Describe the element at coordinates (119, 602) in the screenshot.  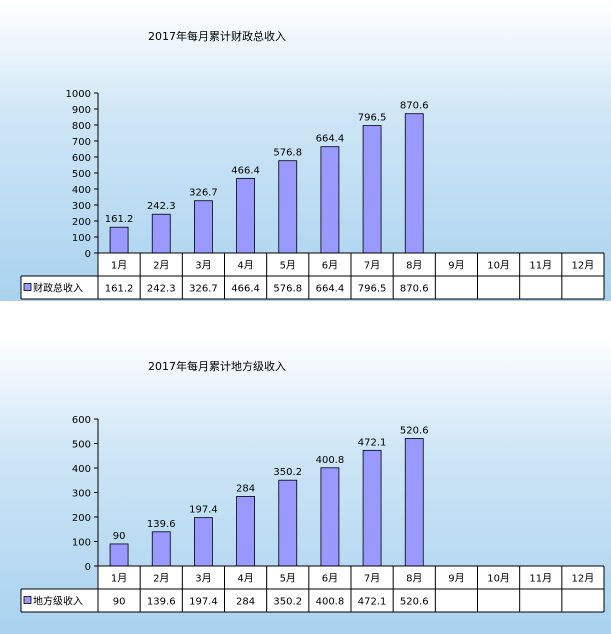
I see `table-value: 90` at that location.